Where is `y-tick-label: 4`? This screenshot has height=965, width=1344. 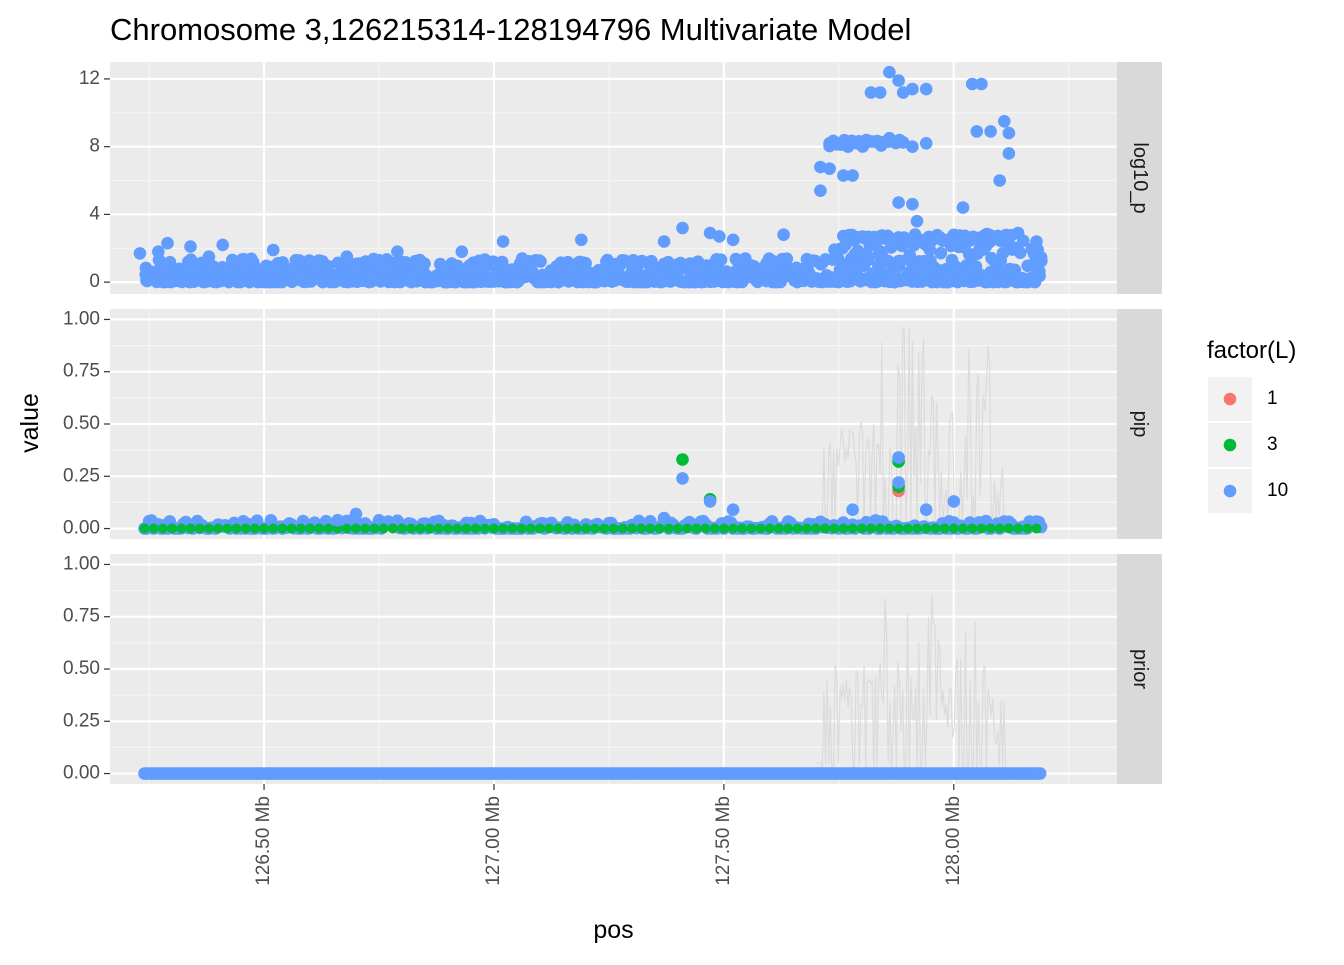 y-tick-label: 4 is located at coordinates (94, 213).